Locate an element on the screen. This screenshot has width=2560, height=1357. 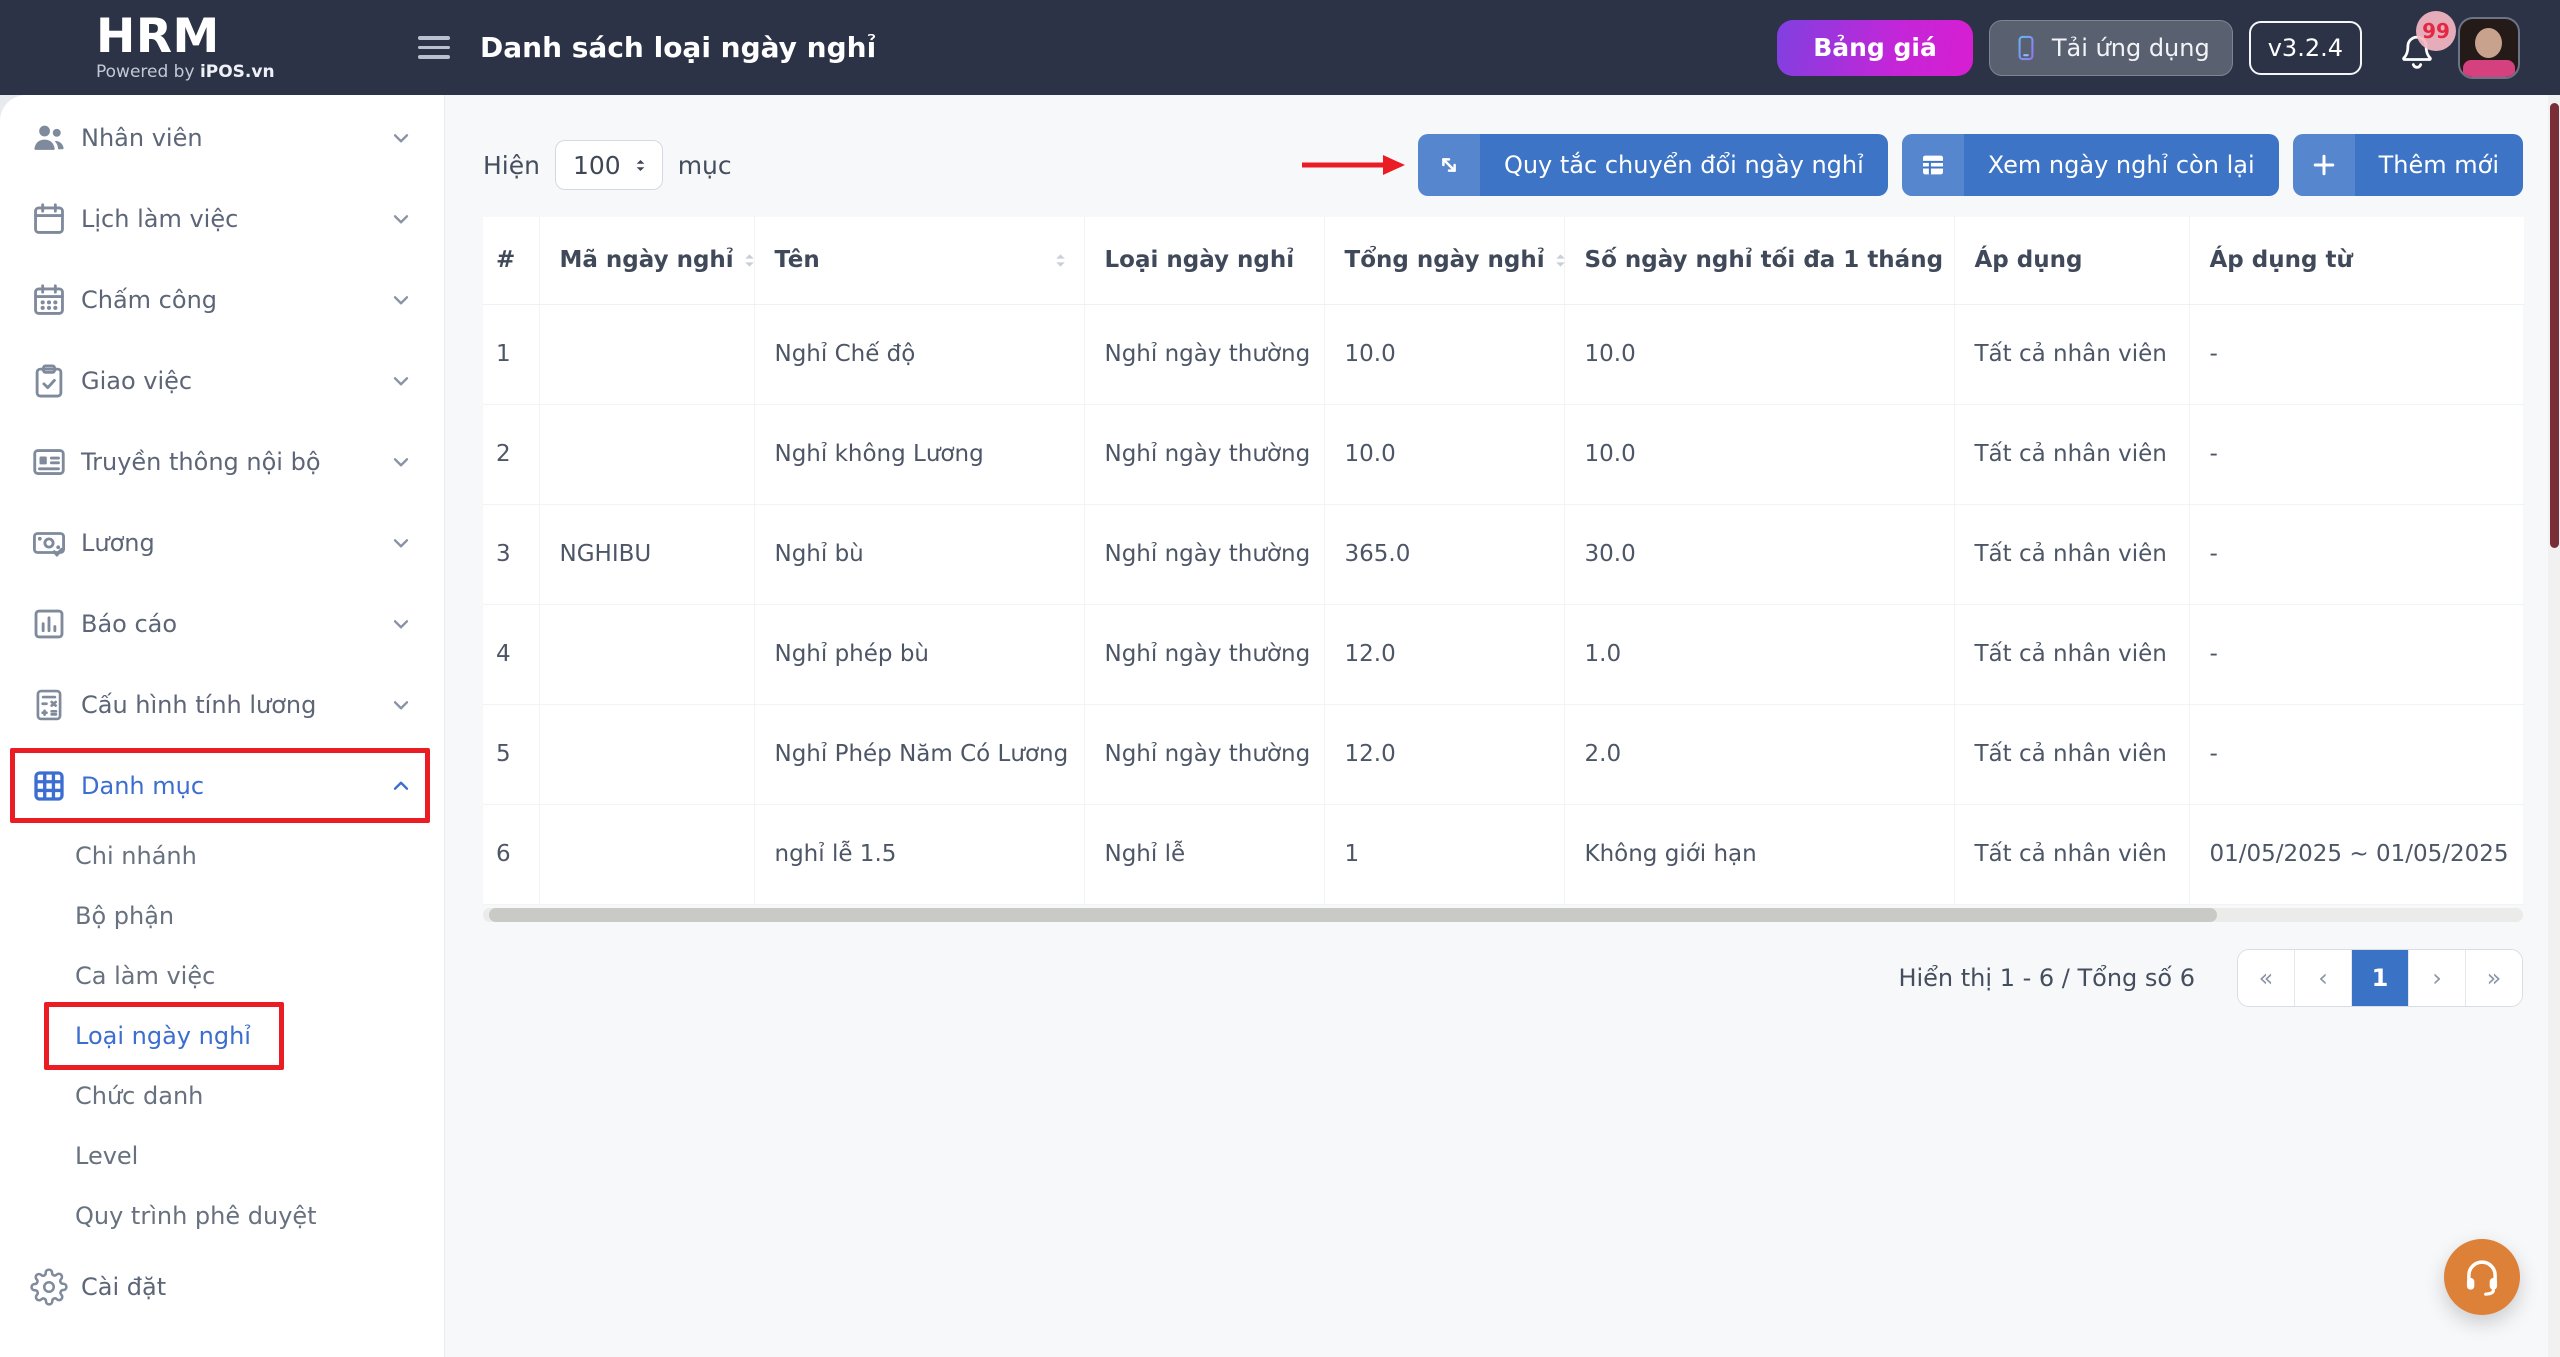
sidebar-item-loai-ngay-nghi: Loại ngày nghỉ is located at coordinates (222, 1036).